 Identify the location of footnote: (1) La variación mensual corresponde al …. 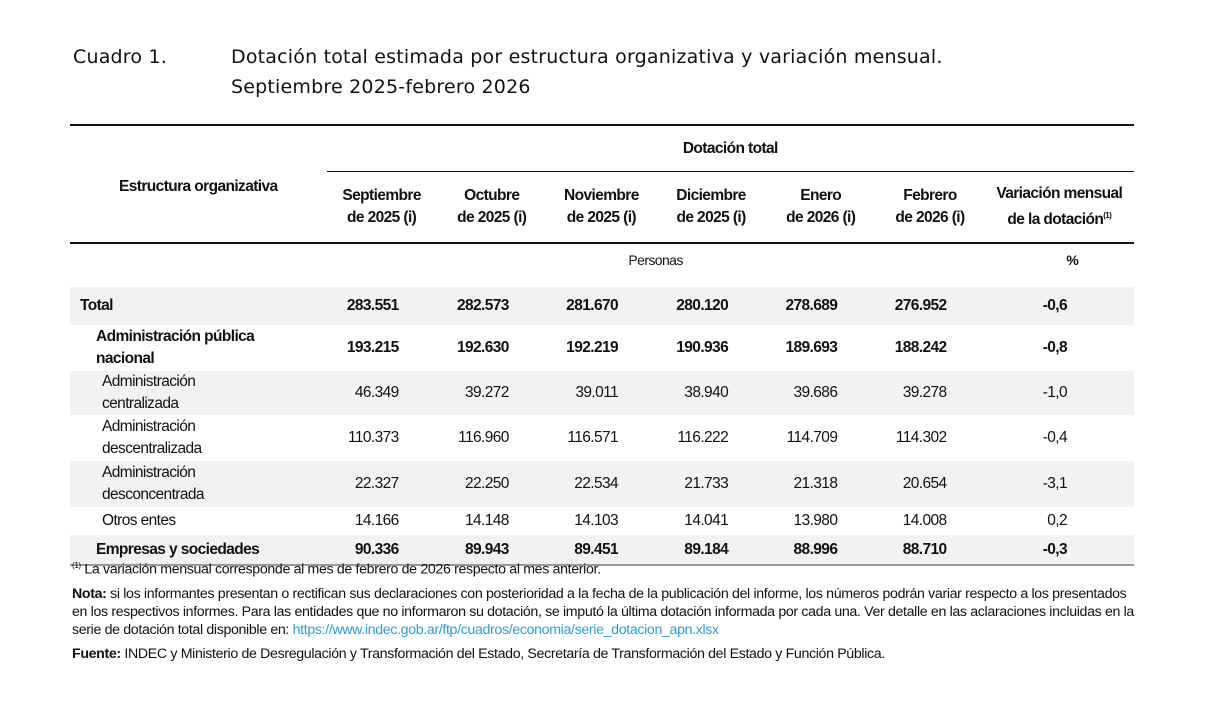
(336, 569).